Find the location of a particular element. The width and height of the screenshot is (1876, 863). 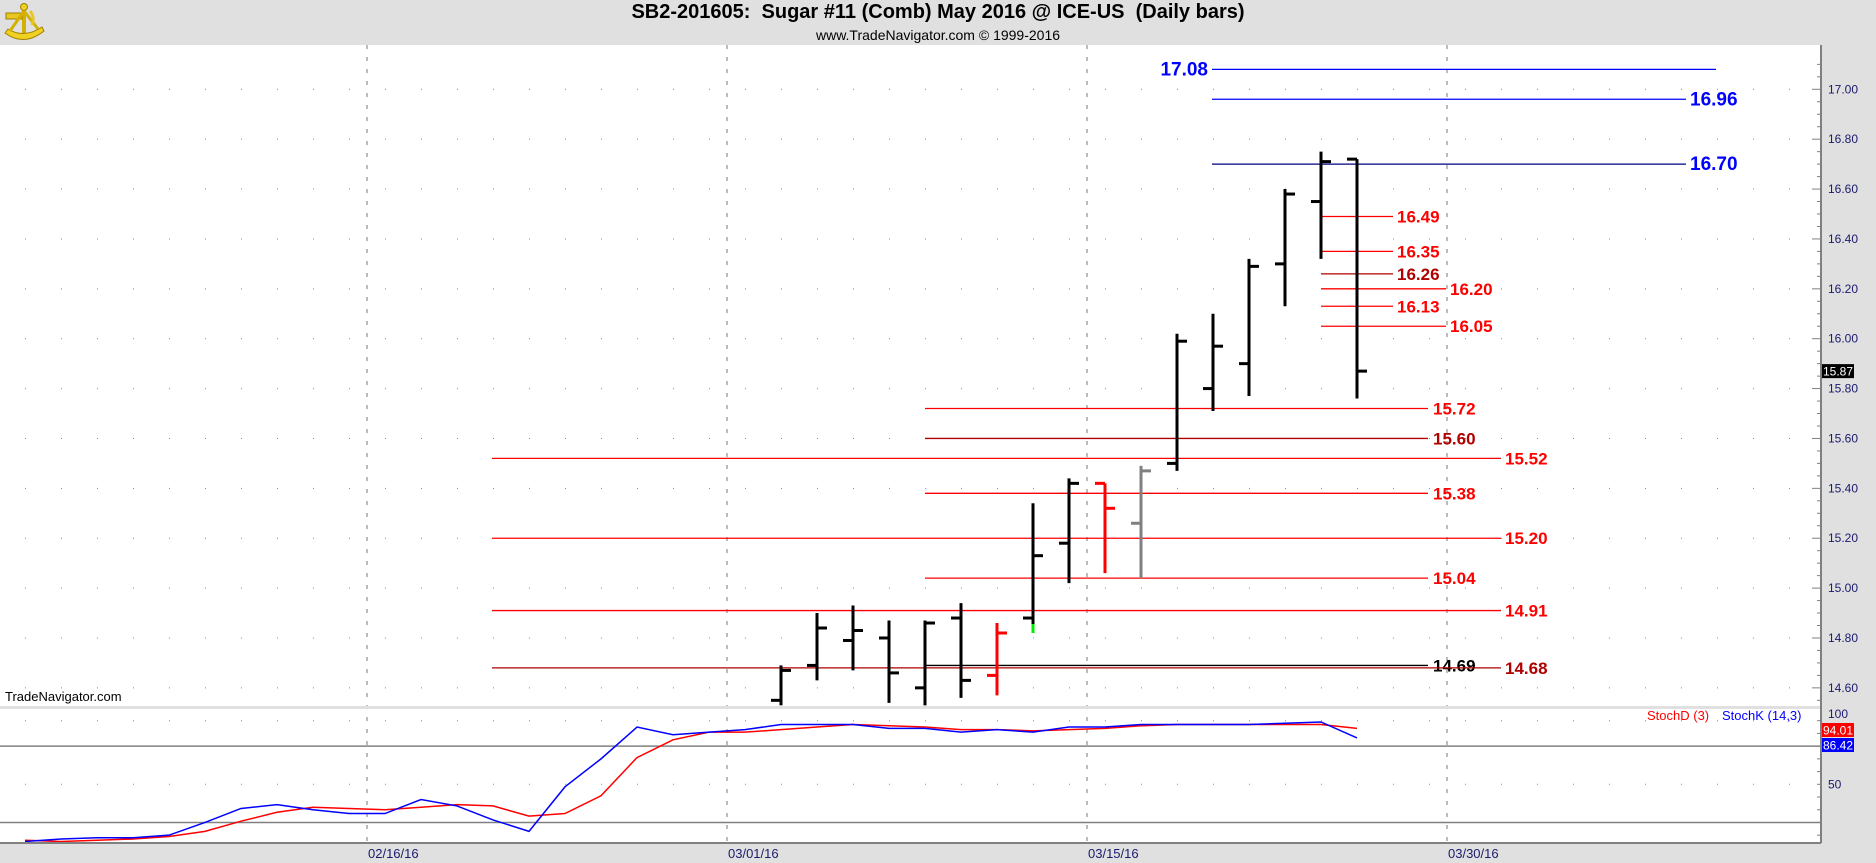

level-label: 14.69 is located at coordinates (1454, 665).